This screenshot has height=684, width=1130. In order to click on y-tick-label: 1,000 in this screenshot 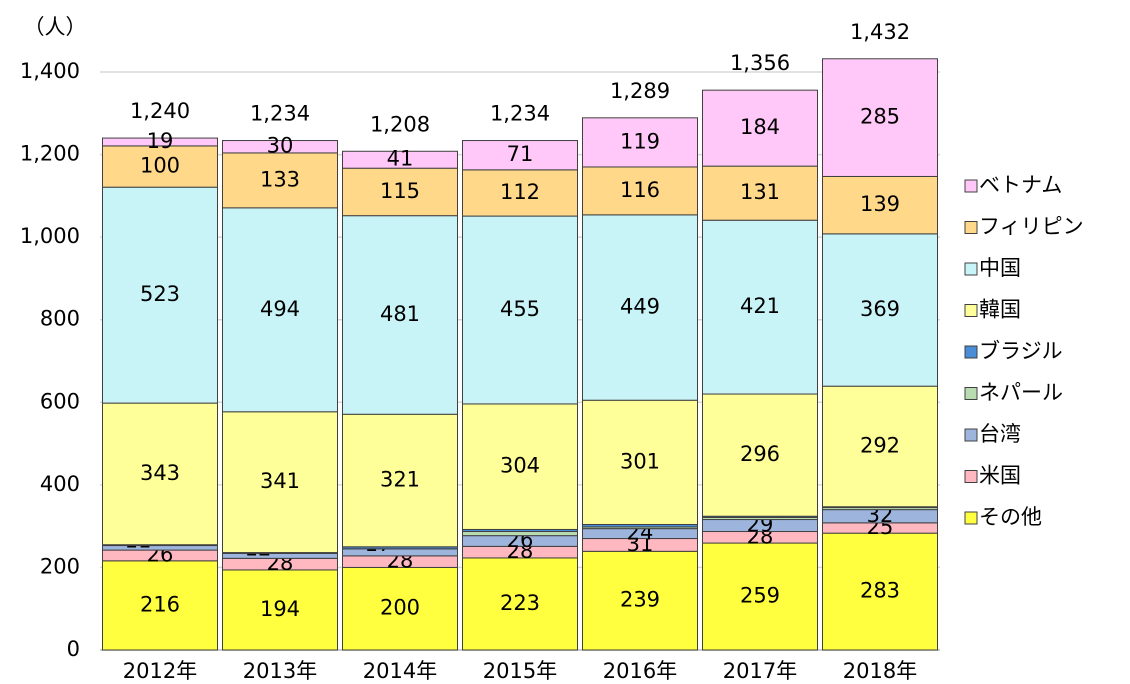, I will do `click(50, 236)`.